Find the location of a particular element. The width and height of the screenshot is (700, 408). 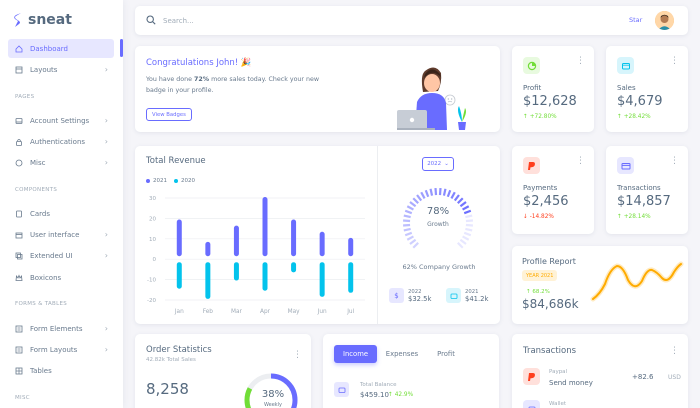

sidebar-item-boxicons: Boxicons is located at coordinates (61, 277).